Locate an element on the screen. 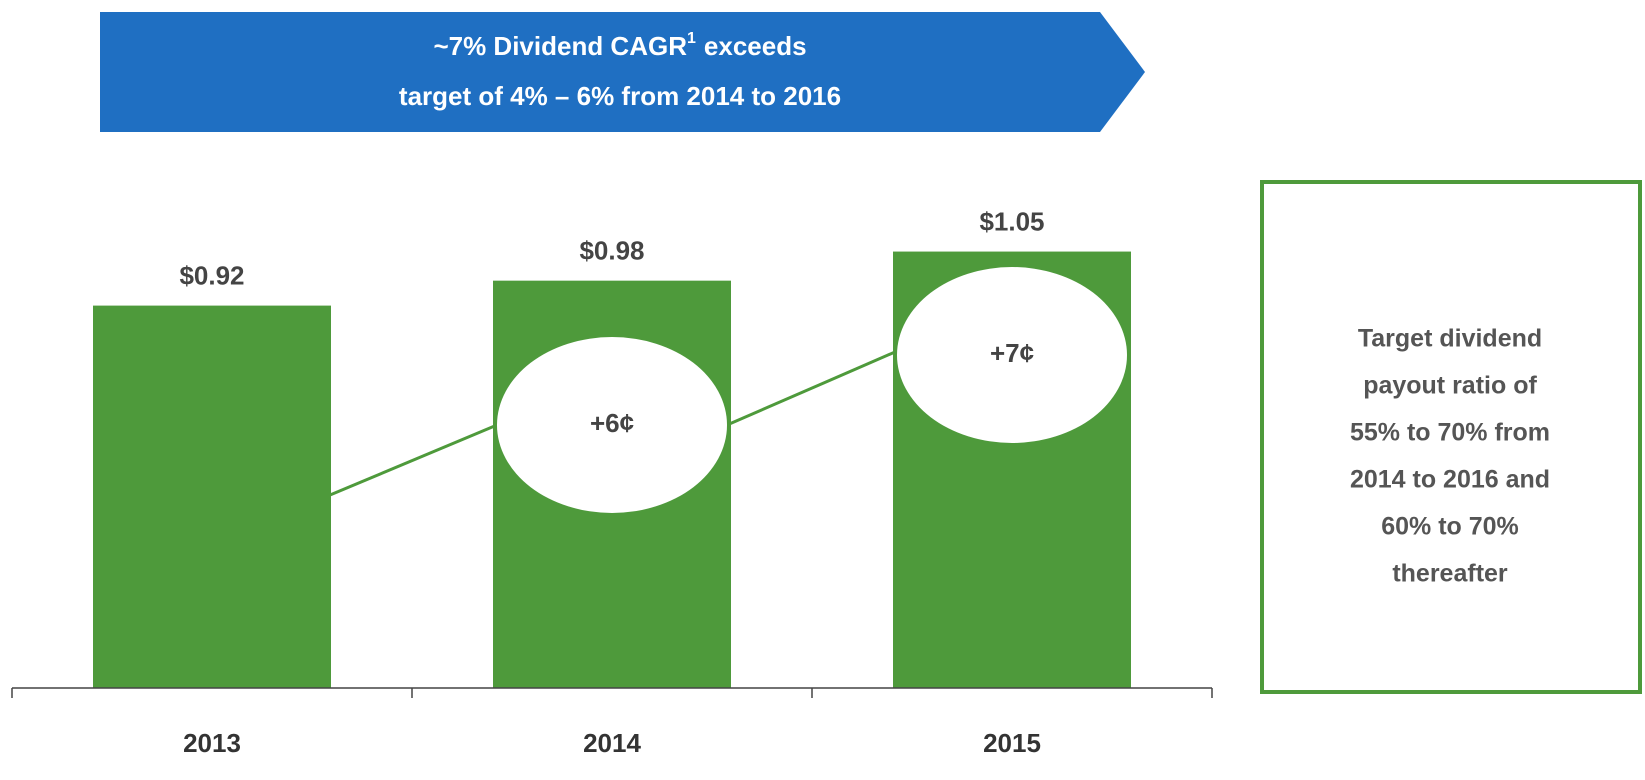 This screenshot has height=780, width=1645. x-tick-label: 2013 is located at coordinates (212, 743).